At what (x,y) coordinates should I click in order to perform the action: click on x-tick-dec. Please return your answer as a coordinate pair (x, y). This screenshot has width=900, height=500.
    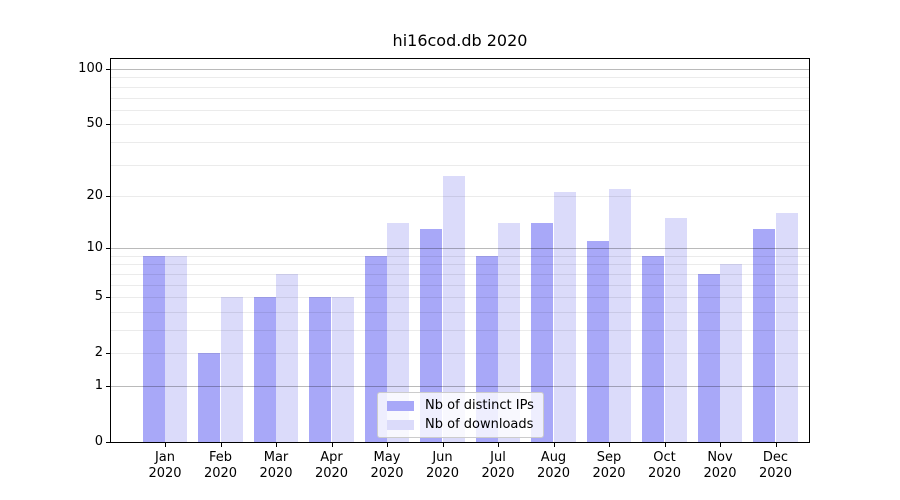
    Looking at the image, I should click on (776, 445).